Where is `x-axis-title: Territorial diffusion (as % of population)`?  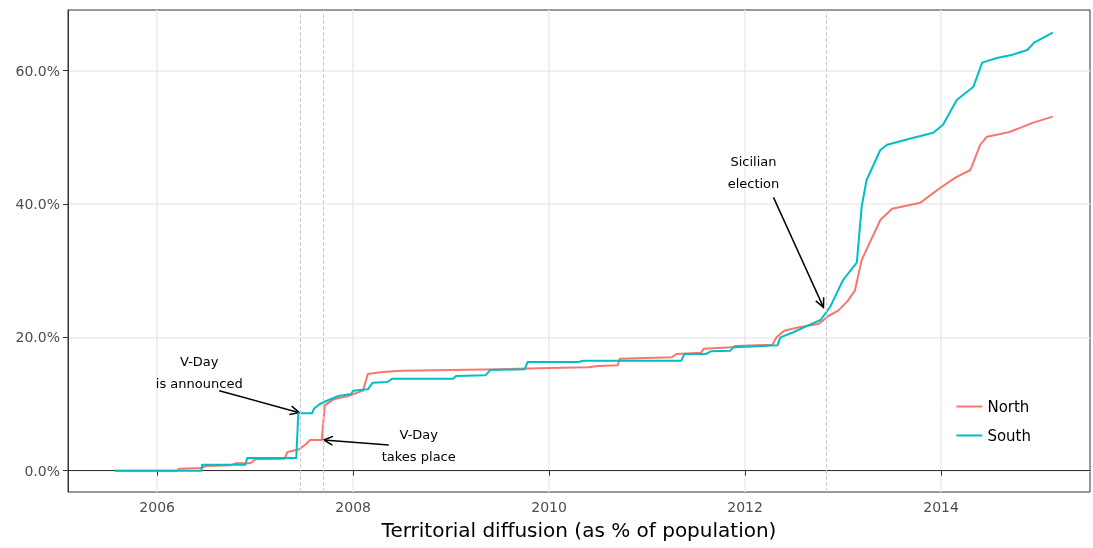 x-axis-title: Territorial diffusion (as % of population) is located at coordinates (578, 530).